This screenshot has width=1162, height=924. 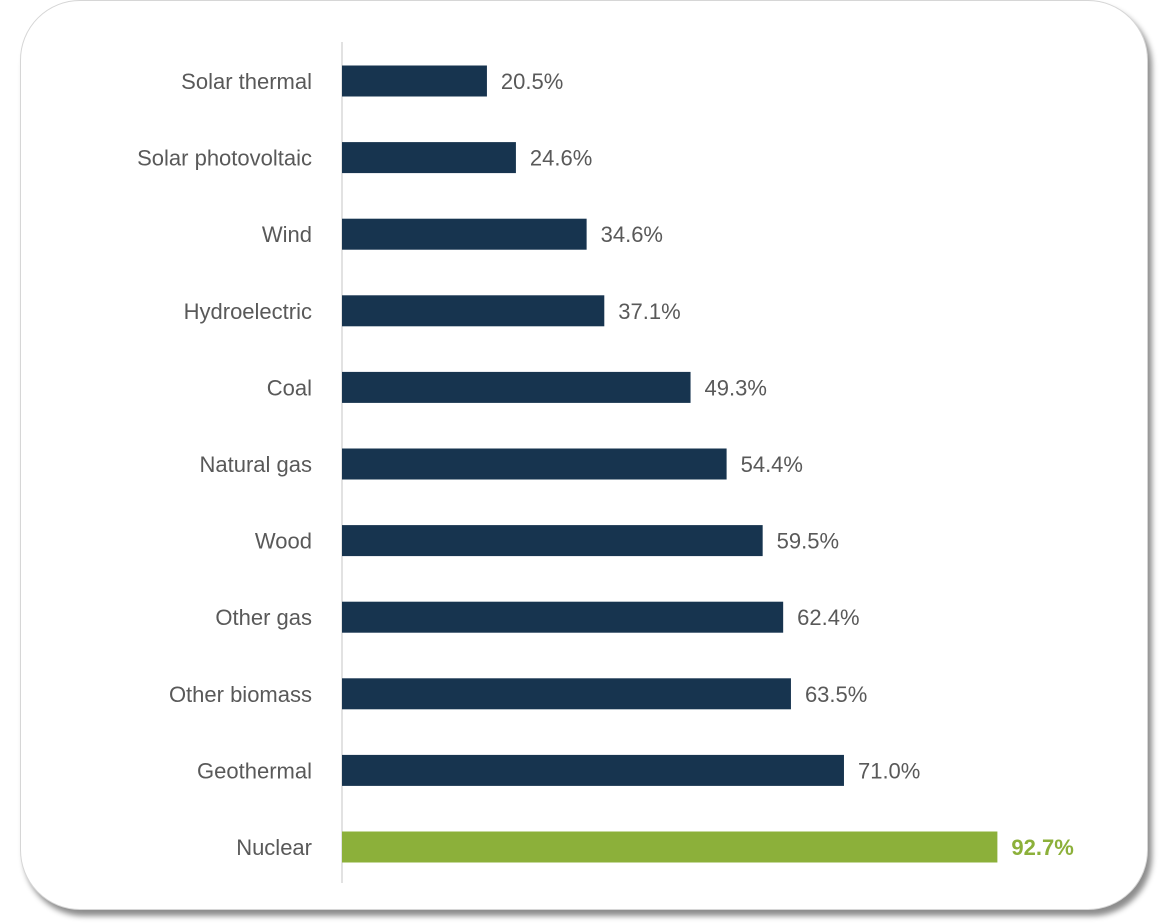 What do you see at coordinates (772, 464) in the screenshot?
I see `value-label: 54.4%` at bounding box center [772, 464].